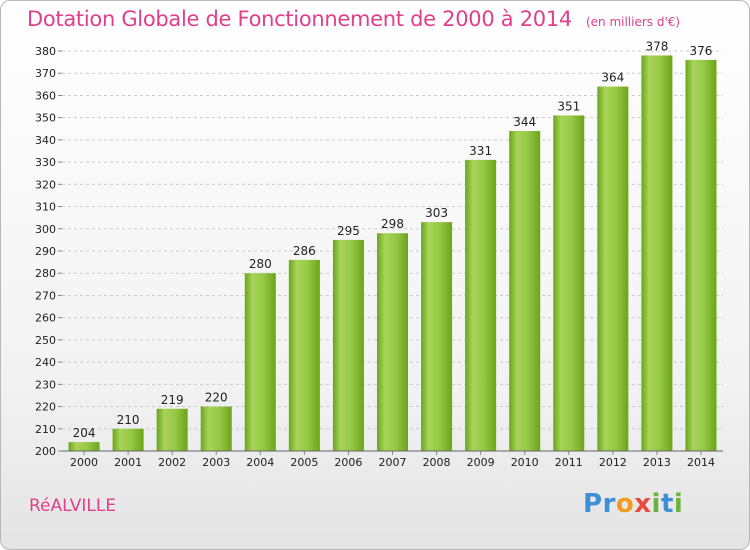 The height and width of the screenshot is (550, 750). What do you see at coordinates (73, 506) in the screenshot?
I see `commune-name: RéALVILLE` at bounding box center [73, 506].